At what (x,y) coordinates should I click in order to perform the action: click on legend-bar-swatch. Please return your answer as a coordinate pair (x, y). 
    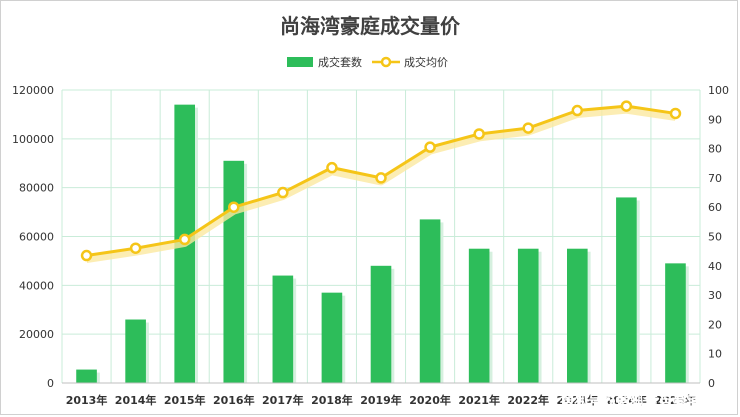
    Looking at the image, I should click on (300, 62).